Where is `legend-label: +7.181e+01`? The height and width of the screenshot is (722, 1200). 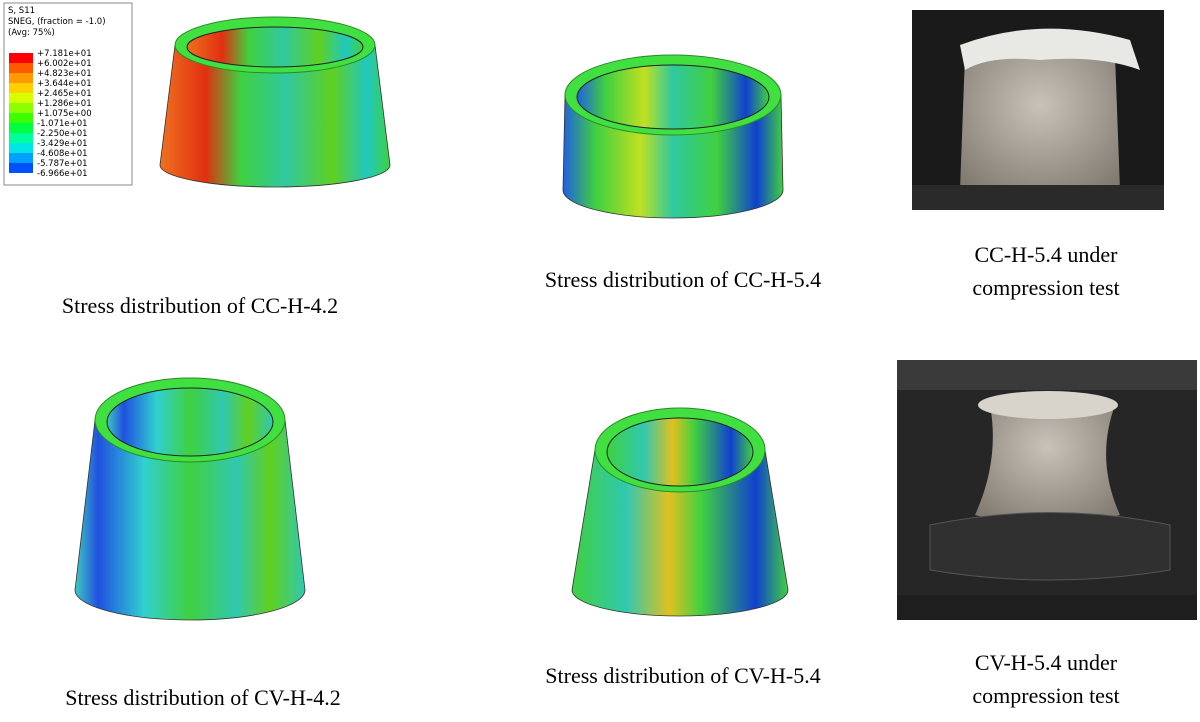
legend-label: +7.181e+01 is located at coordinates (64, 54).